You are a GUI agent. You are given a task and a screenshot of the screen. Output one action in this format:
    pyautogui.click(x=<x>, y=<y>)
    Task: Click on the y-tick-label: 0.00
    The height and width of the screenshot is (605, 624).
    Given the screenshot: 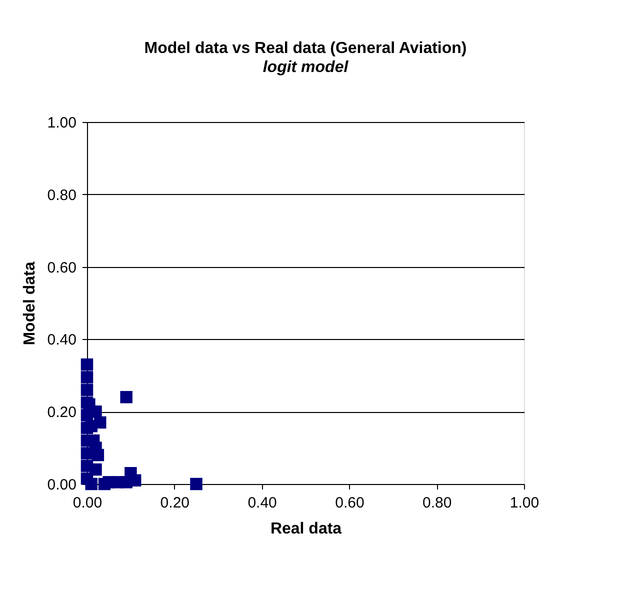 What is the action you would take?
    pyautogui.click(x=61, y=485)
    